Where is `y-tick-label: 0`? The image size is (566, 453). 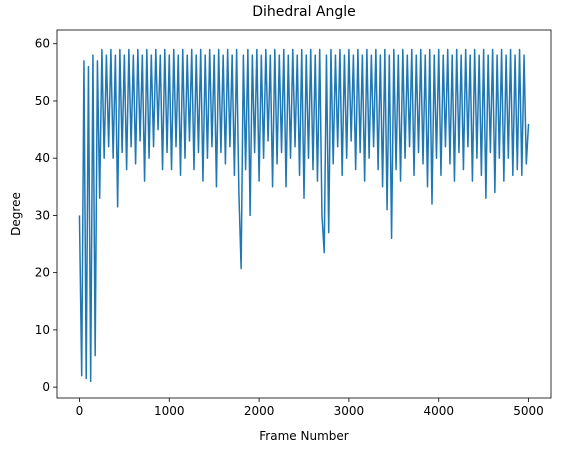
y-tick-label: 0 is located at coordinates (46, 387).